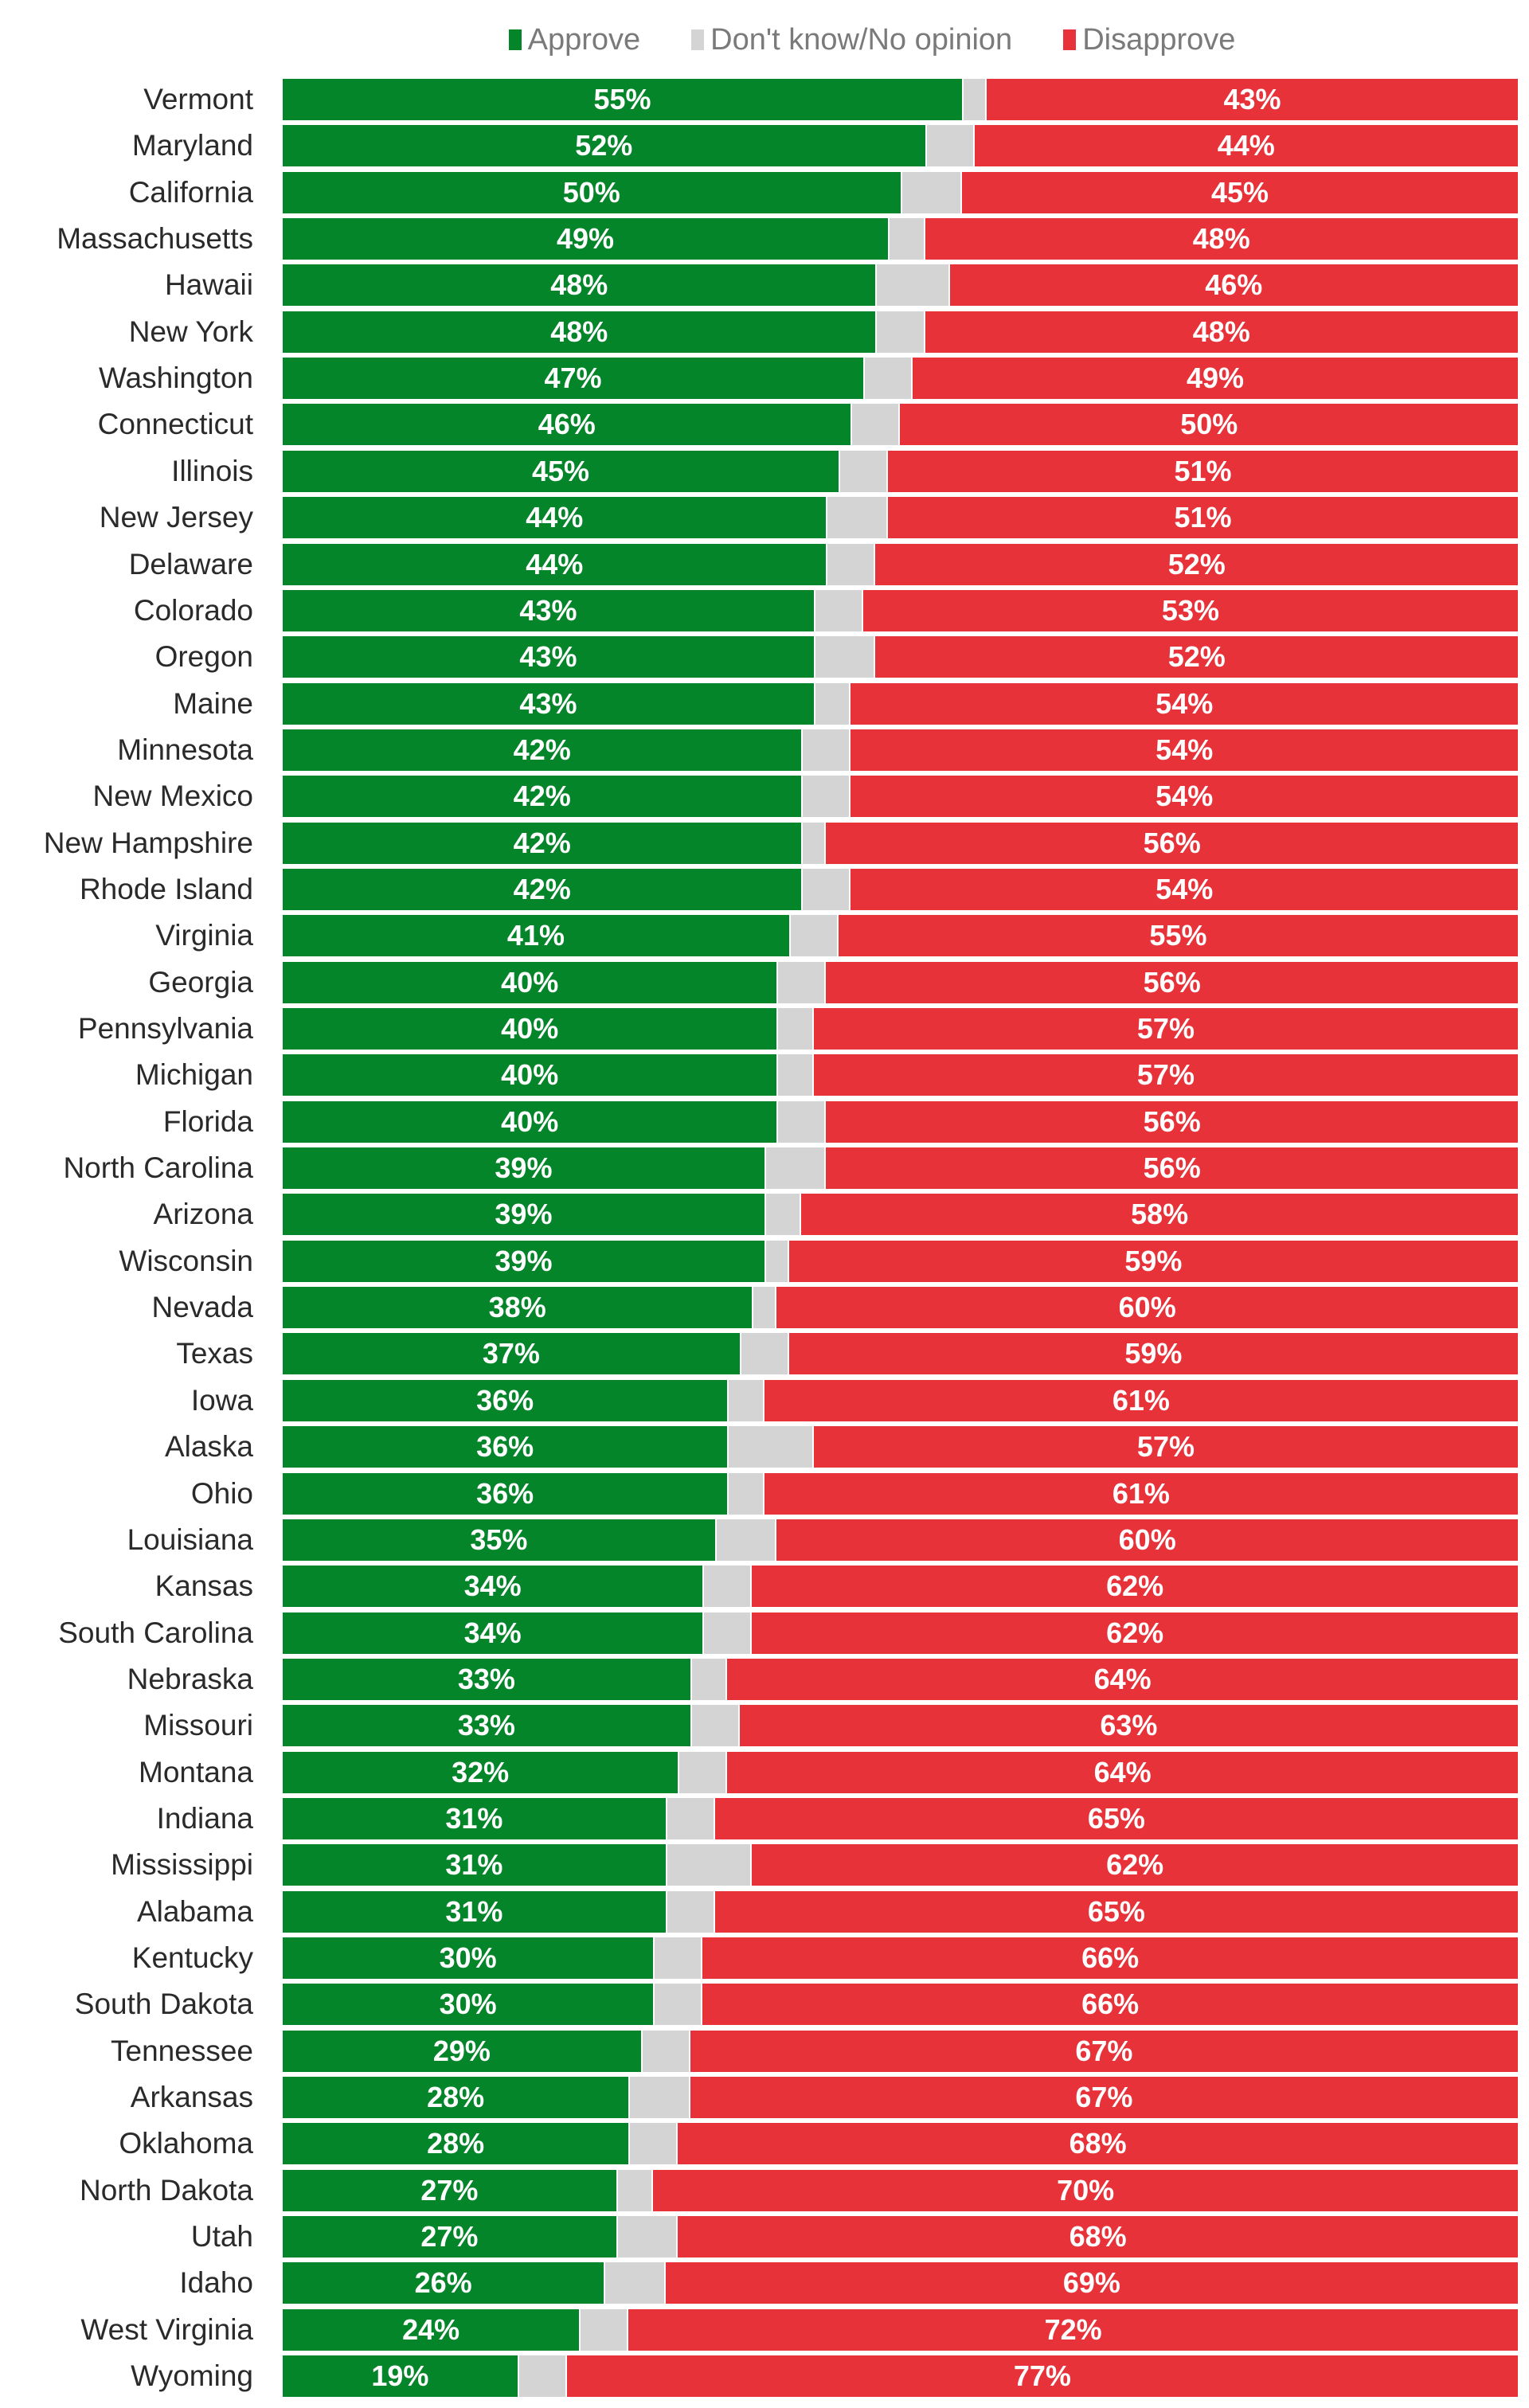 The width and height of the screenshot is (1529, 2408). I want to click on bar-segment-disapprove: 44%, so click(1246, 146).